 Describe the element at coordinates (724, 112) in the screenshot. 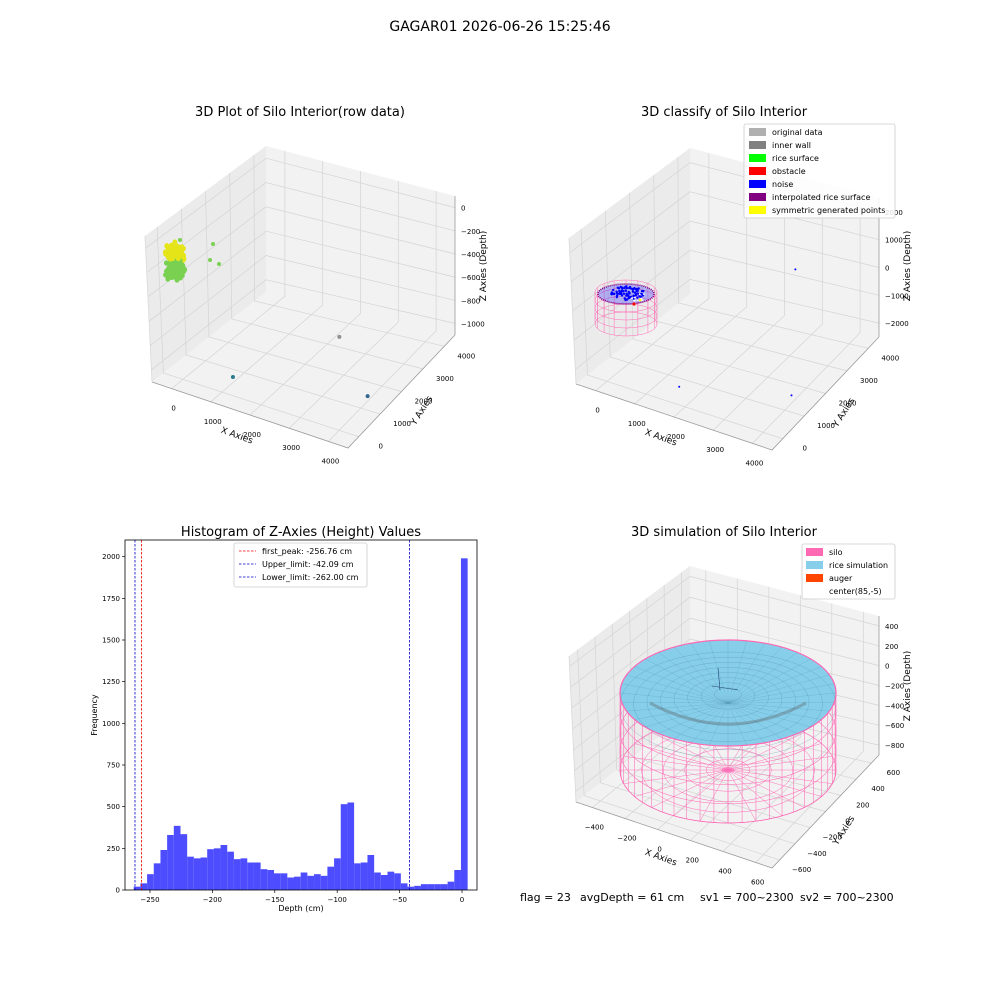

I see `classify-plot-title: 3D classify of Silo Interior` at that location.